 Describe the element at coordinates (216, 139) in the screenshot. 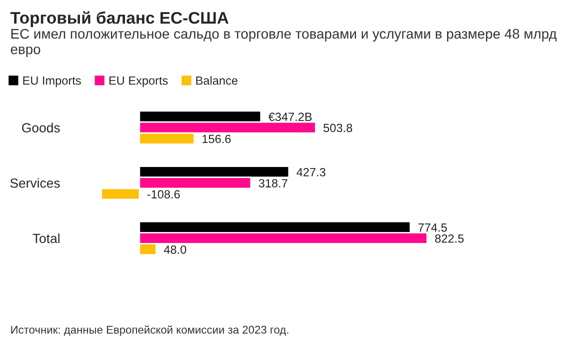

I see `data-label: 156.6` at that location.